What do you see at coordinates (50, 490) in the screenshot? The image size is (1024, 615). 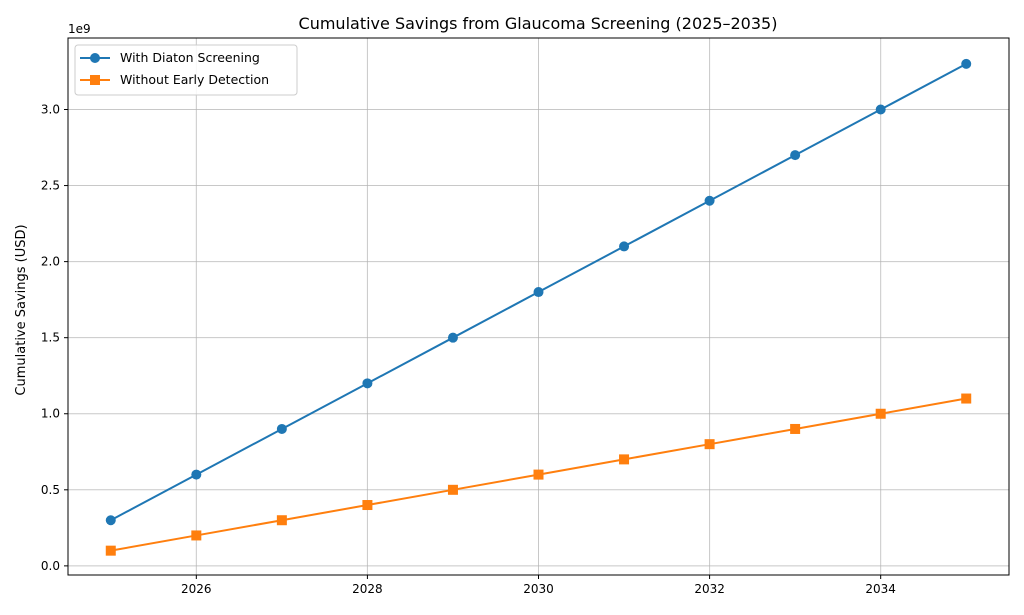 I see `y-tick-label: 0.5` at bounding box center [50, 490].